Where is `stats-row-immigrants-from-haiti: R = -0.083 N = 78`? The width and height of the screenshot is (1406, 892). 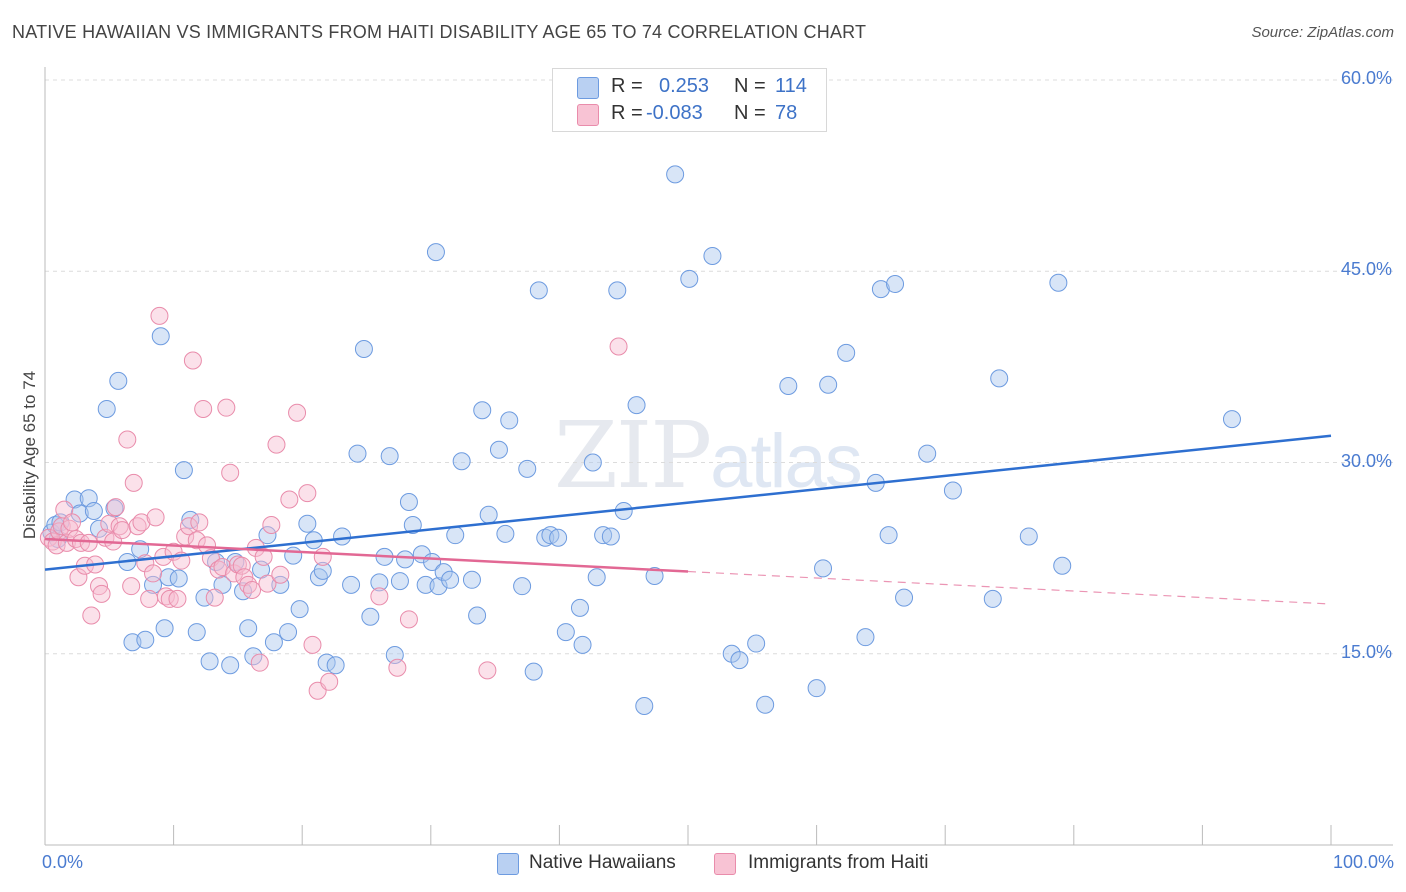
stats-row-immigrants-from-haiti: R = -0.083 N = 78 is located at coordinates (689, 115).